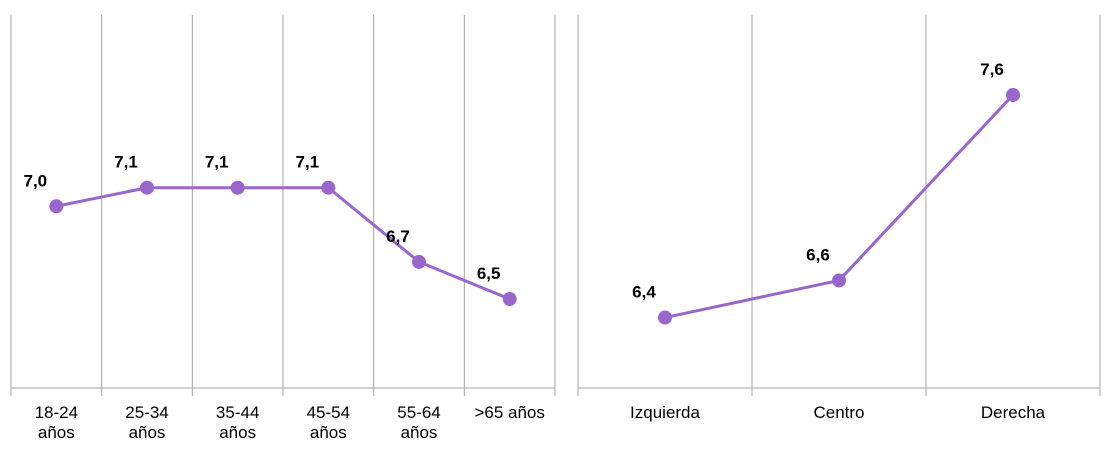 The width and height of the screenshot is (1112, 450). What do you see at coordinates (665, 412) in the screenshot?
I see `x-tick-label: Izquierda` at bounding box center [665, 412].